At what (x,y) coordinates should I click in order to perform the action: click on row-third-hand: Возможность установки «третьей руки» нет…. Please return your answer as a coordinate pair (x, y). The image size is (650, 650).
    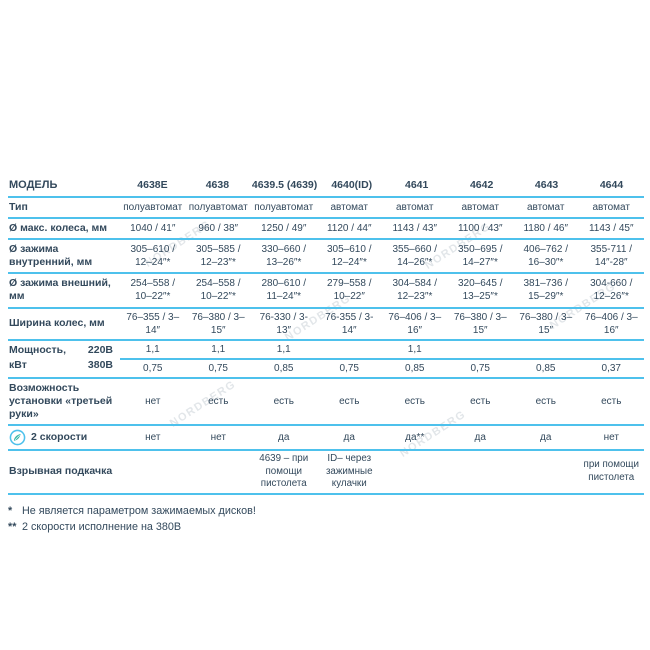
    Looking at the image, I should click on (326, 402).